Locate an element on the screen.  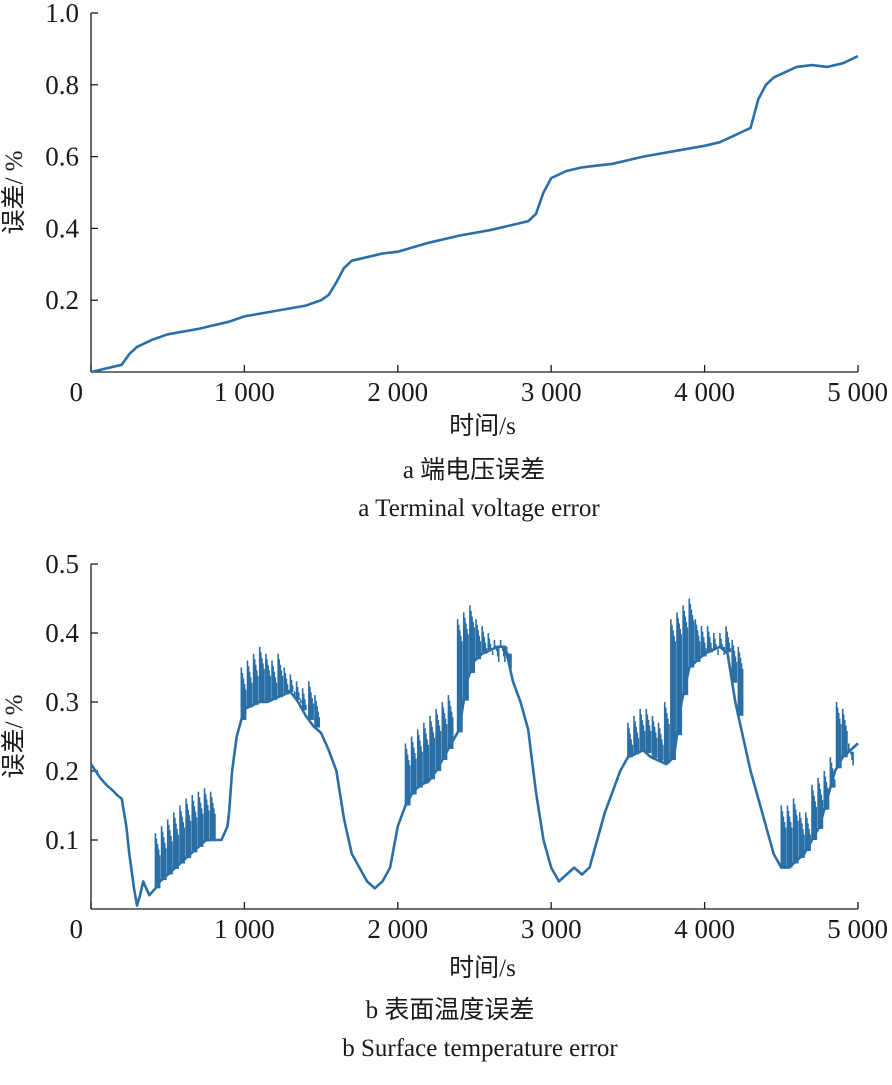
y-tick-label: 0.3 is located at coordinates (62, 702).